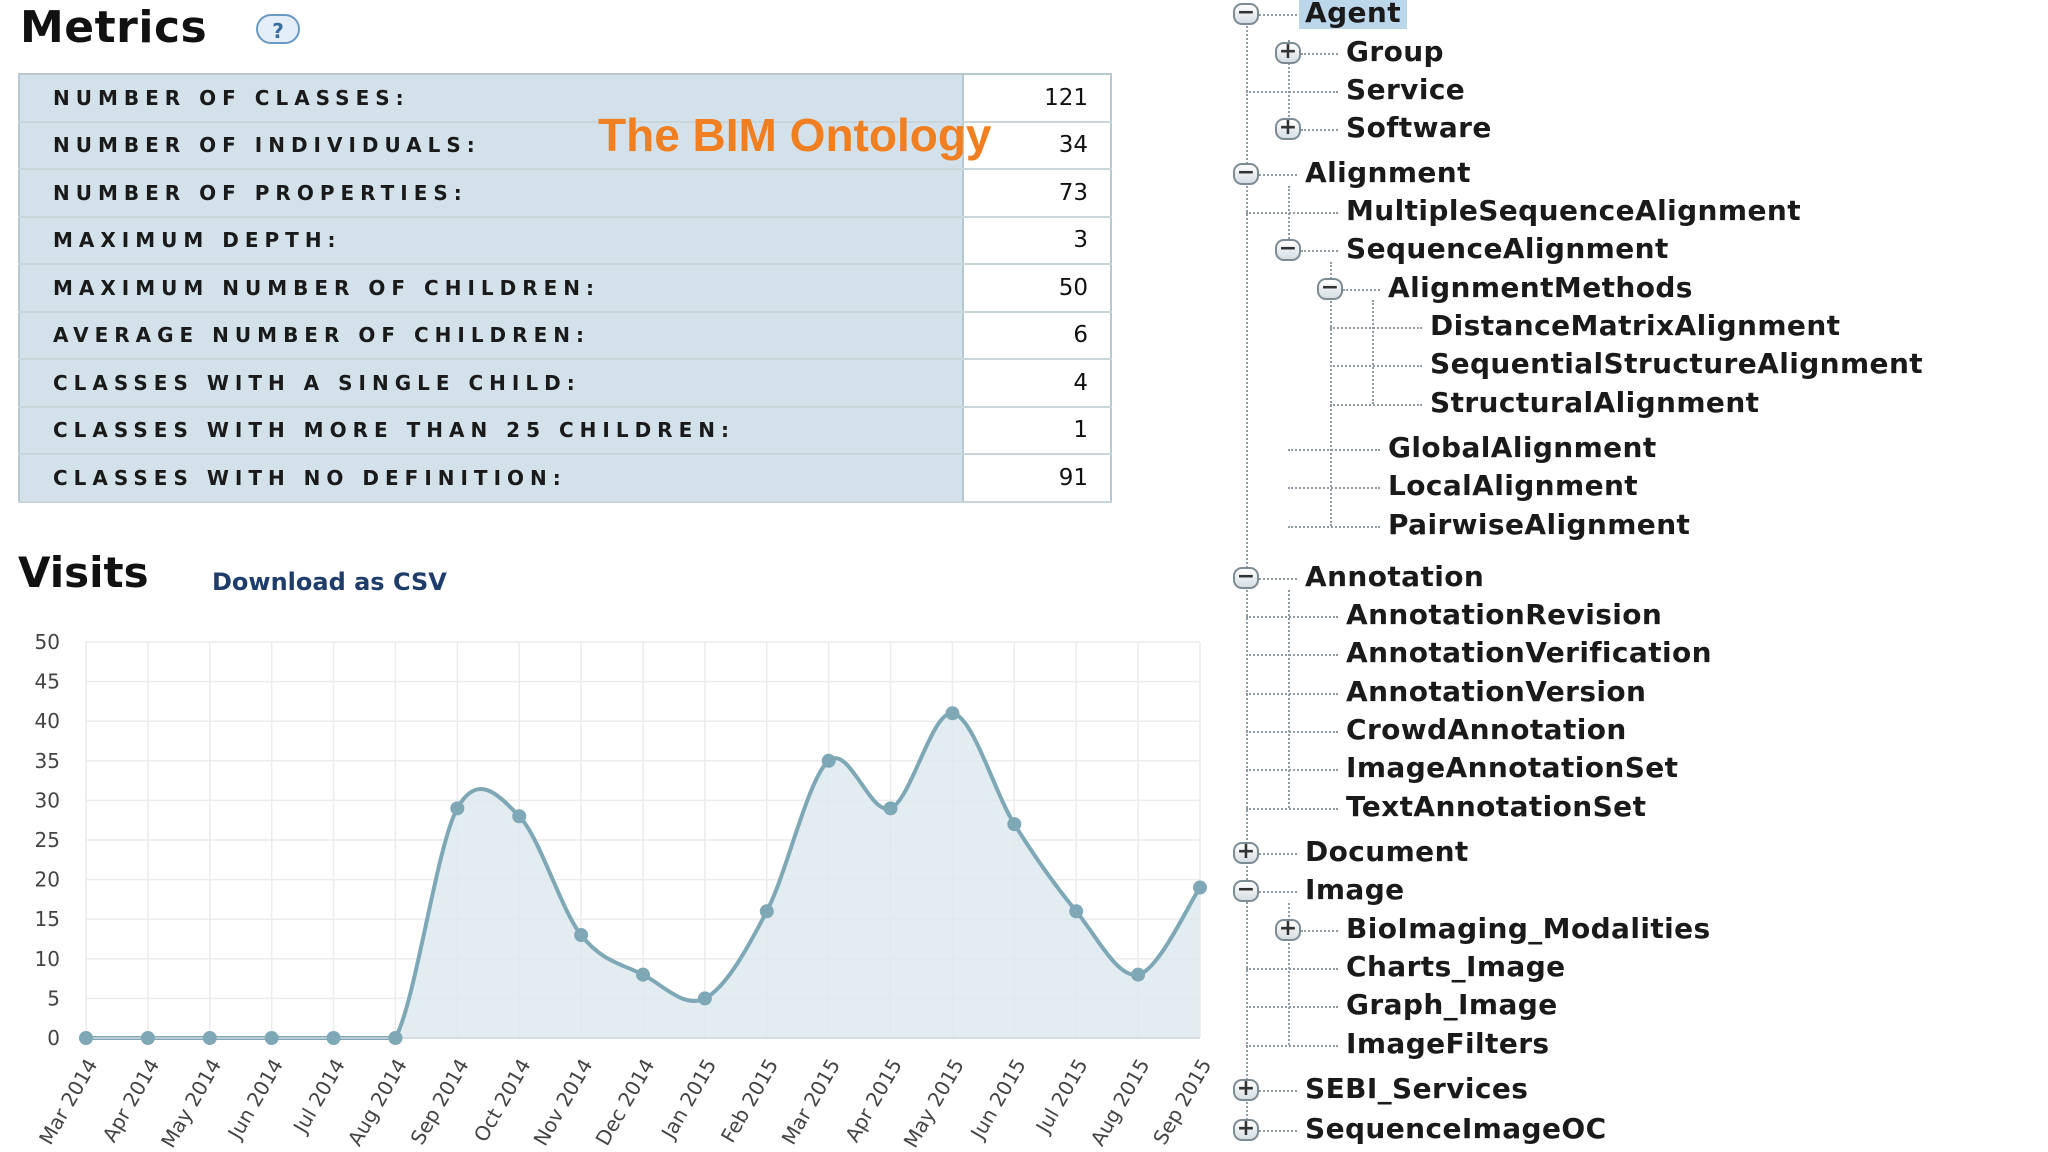  Describe the element at coordinates (873, 1101) in the screenshot. I see `x-tick-label: Apr 2015` at that location.